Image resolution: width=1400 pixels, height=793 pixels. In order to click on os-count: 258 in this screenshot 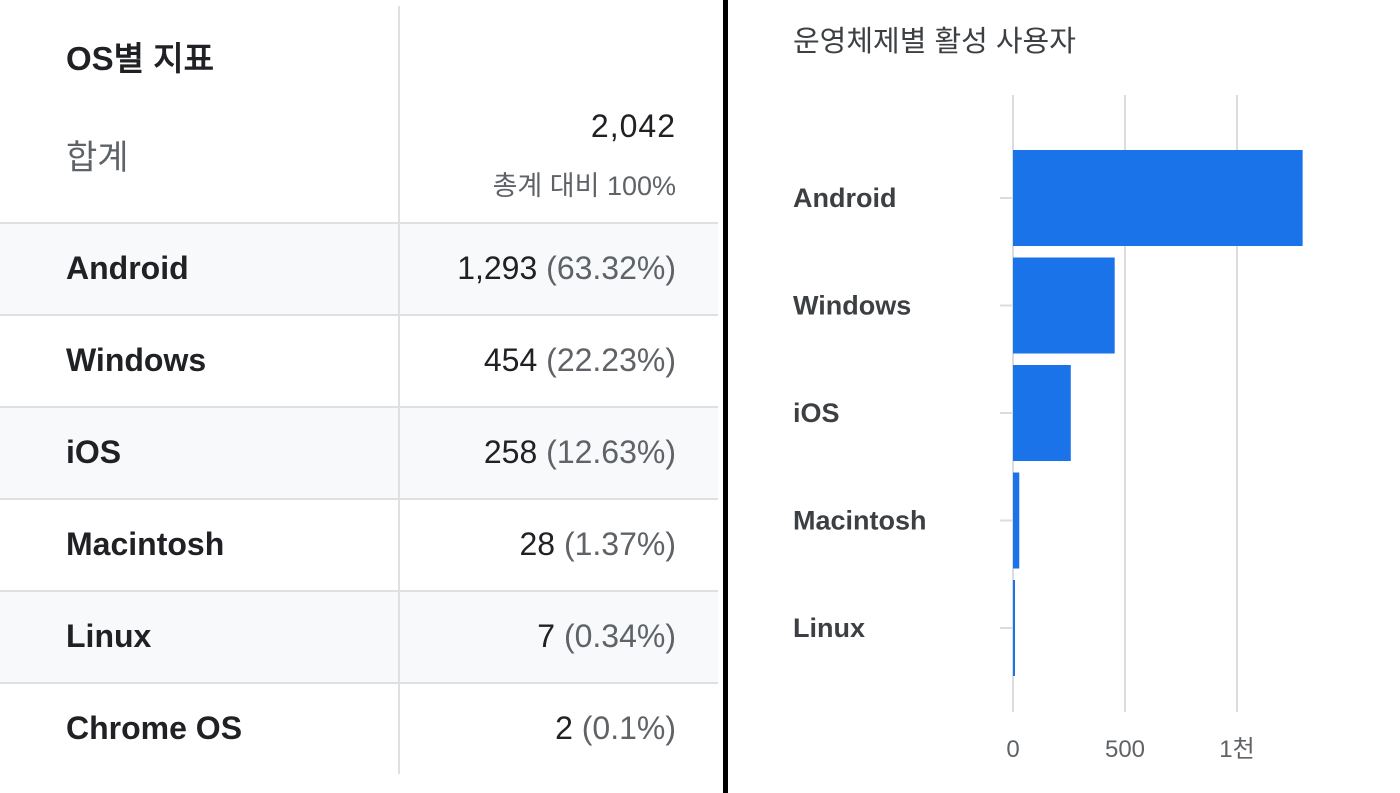, I will do `click(510, 452)`.